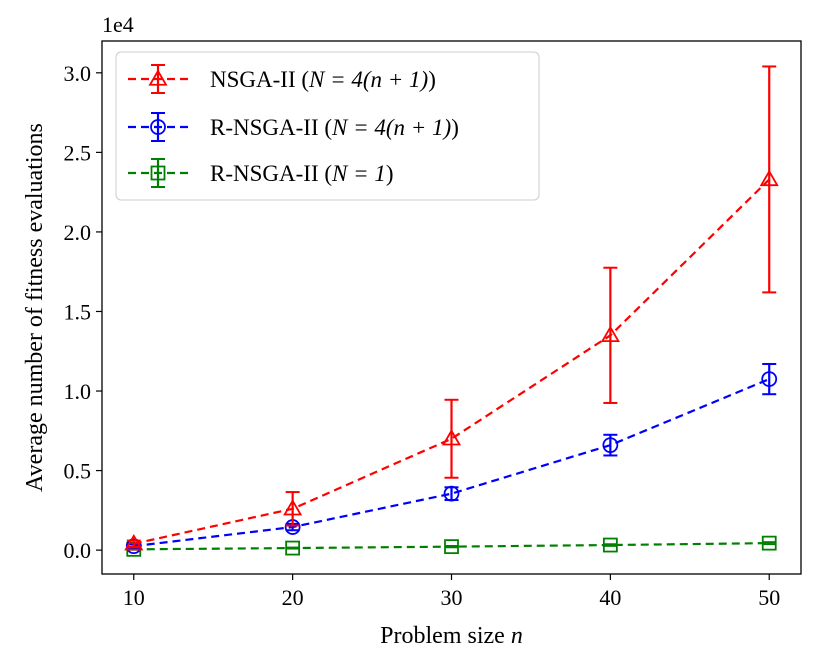 The height and width of the screenshot is (665, 830). I want to click on y-axis-label: Average number of fitness evaluations, so click(35, 307).